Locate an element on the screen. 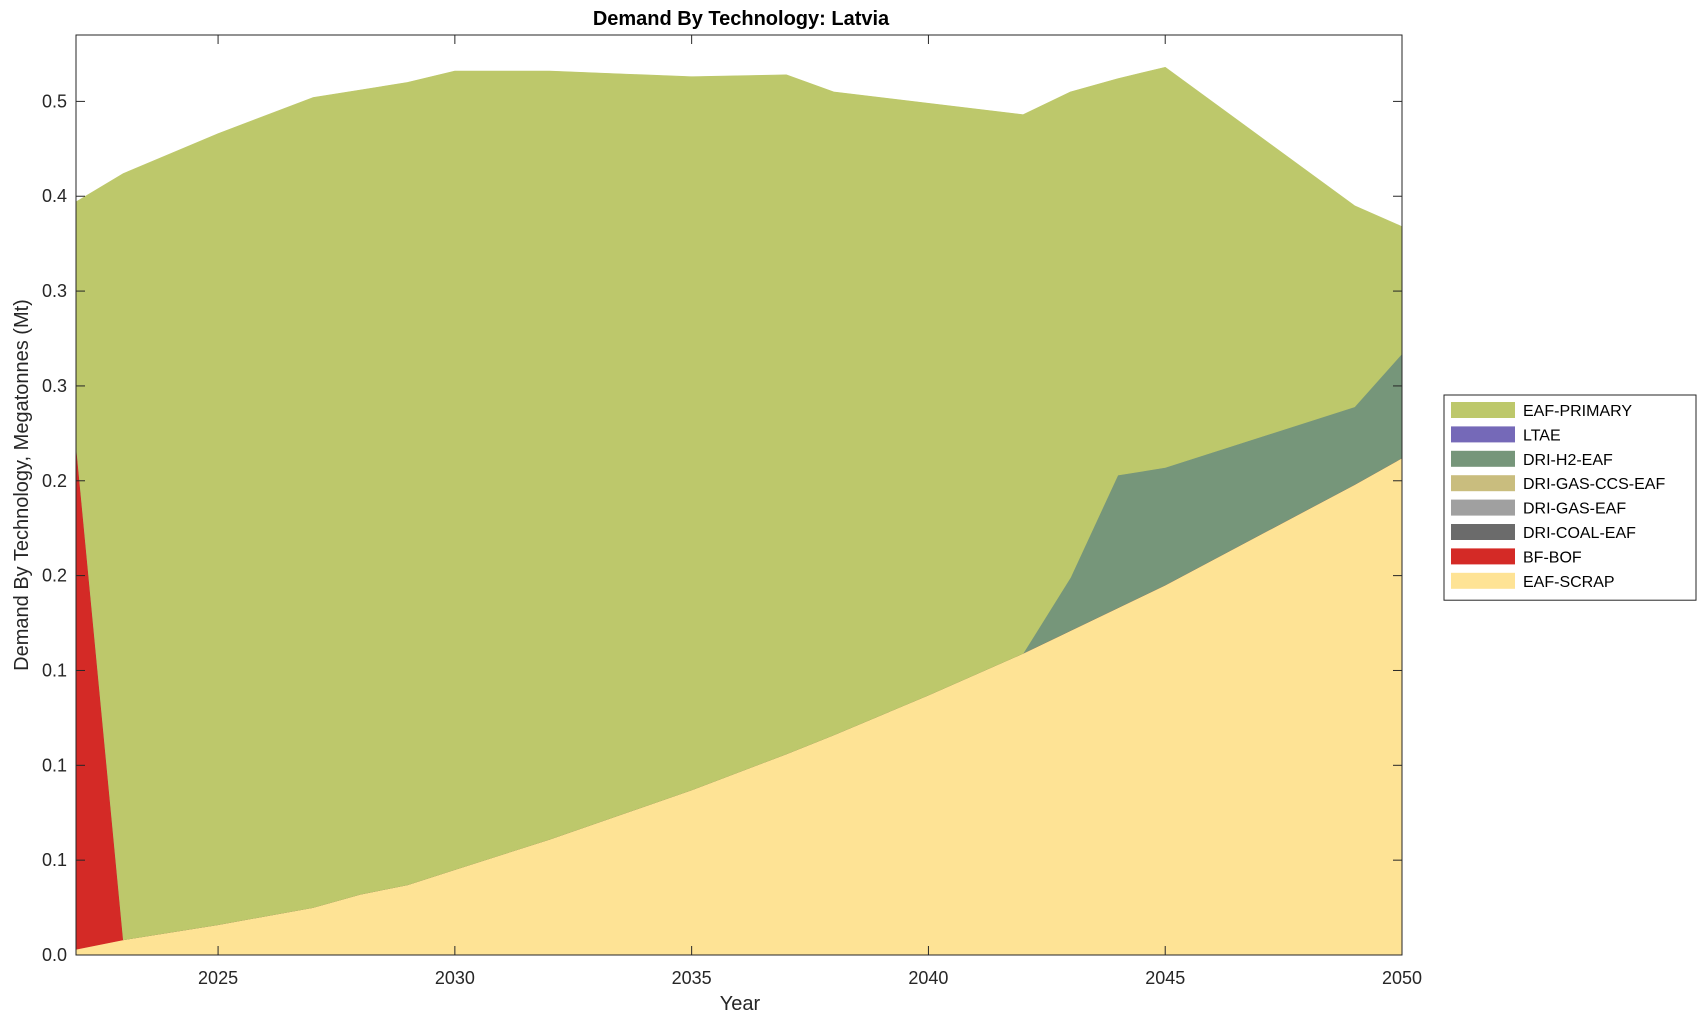  chart-title: Demand By Technology: Latvia is located at coordinates (741, 19).